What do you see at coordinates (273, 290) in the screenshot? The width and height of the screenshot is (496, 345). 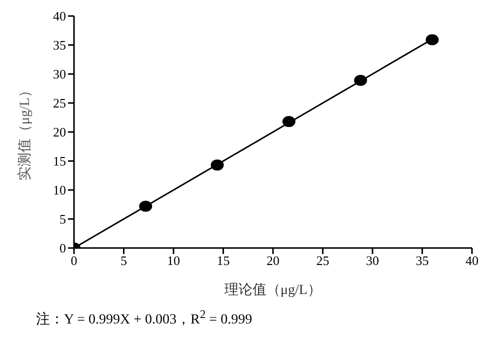 I see `x-axis-title: 理论值（μg/L）` at bounding box center [273, 290].